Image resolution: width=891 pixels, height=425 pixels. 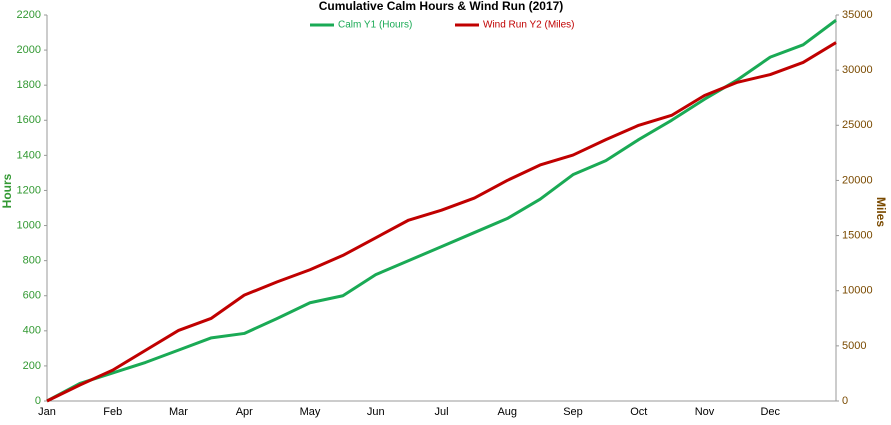 I want to click on x-tick-label: Apr, so click(x=244, y=412).